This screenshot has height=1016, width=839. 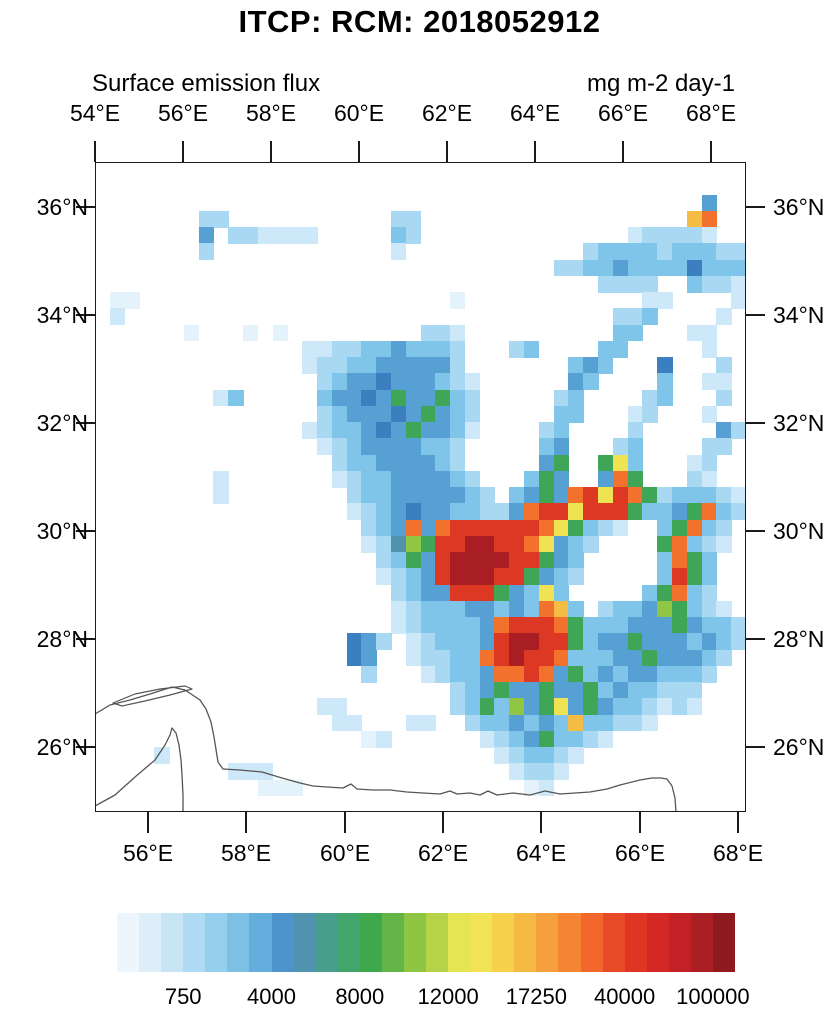 What do you see at coordinates (246, 853) in the screenshot?
I see `lon-tick-label-bottom: 58°E` at bounding box center [246, 853].